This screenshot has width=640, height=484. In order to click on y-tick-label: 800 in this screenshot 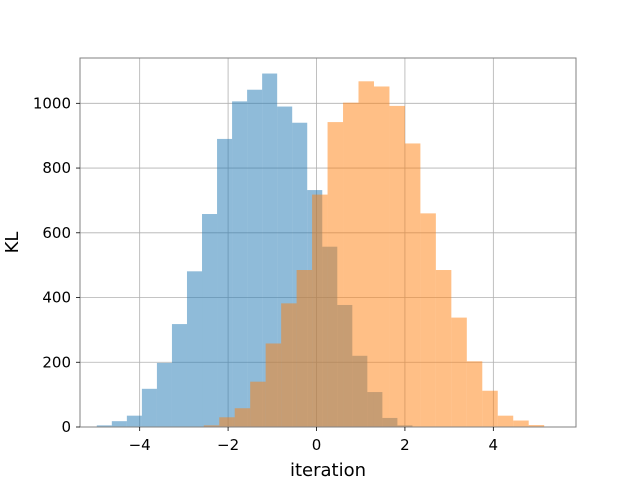, I will do `click(56, 168)`.